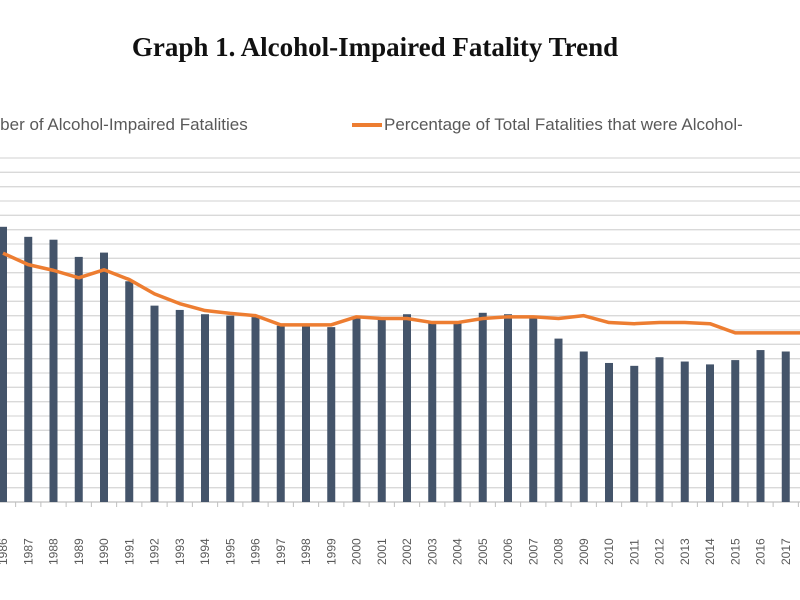 The height and width of the screenshot is (600, 800). What do you see at coordinates (761, 551) in the screenshot?
I see `x-tick-label: 2016` at bounding box center [761, 551].